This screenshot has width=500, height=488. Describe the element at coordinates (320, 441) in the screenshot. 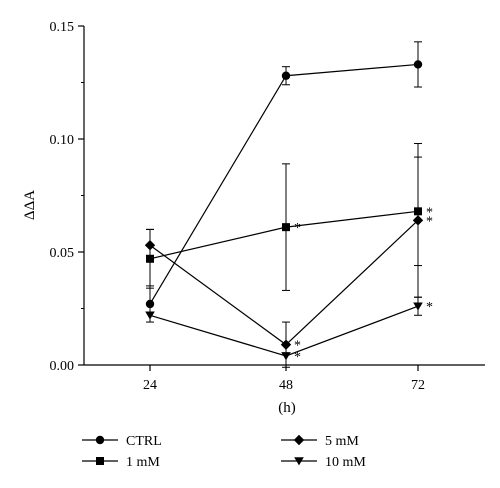

I see `legend-item-5-mm: 5 mM` at that location.